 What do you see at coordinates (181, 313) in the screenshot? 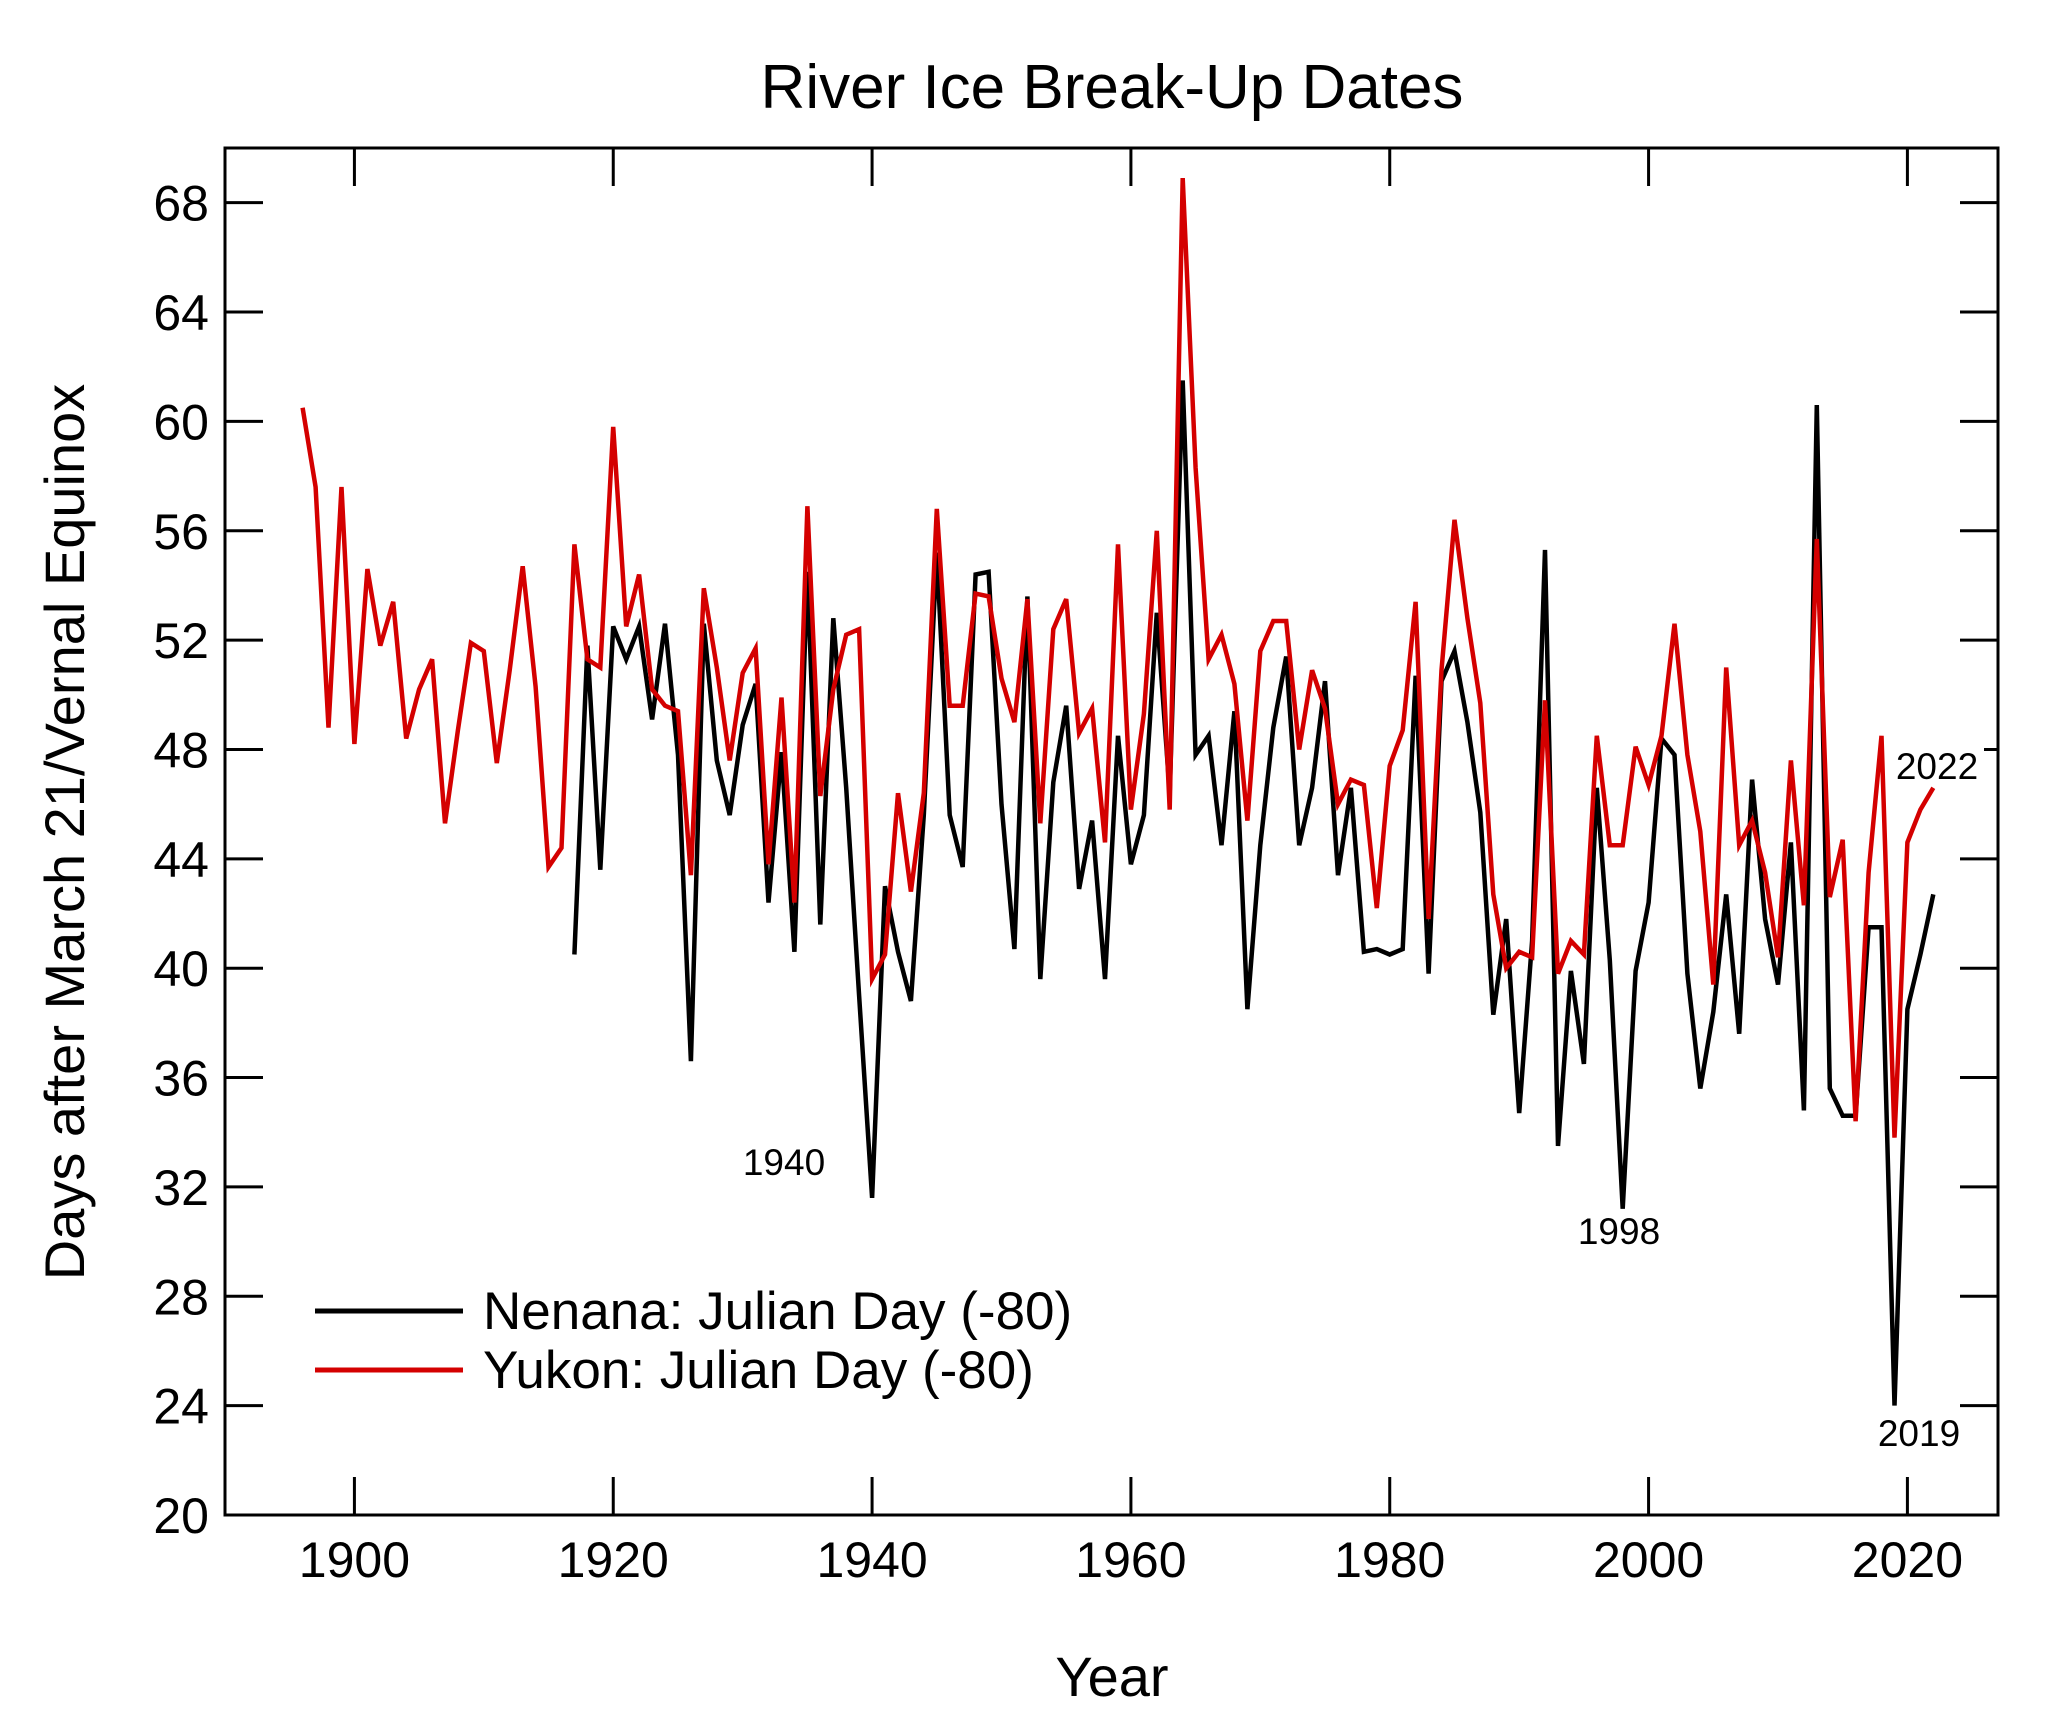
I see `y-tick-label: 64` at bounding box center [181, 313].